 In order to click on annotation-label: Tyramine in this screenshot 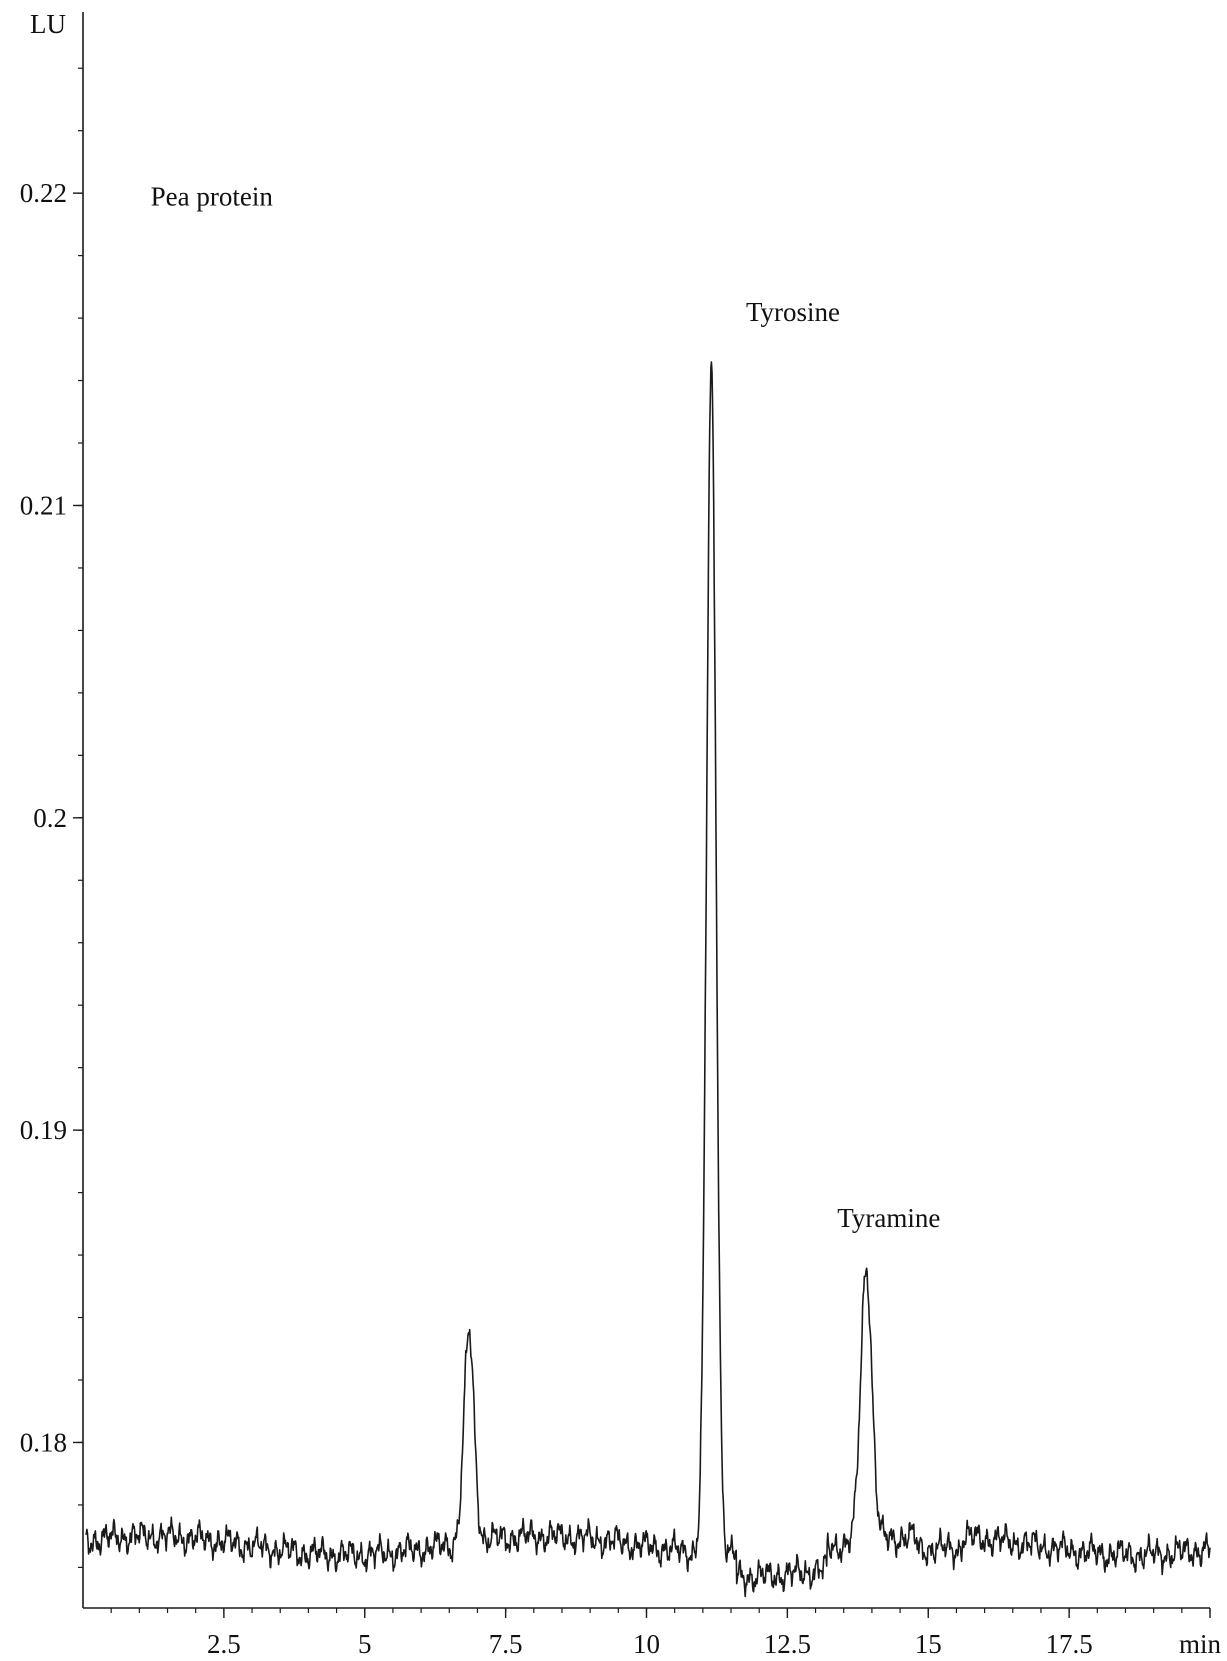, I will do `click(888, 1218)`.